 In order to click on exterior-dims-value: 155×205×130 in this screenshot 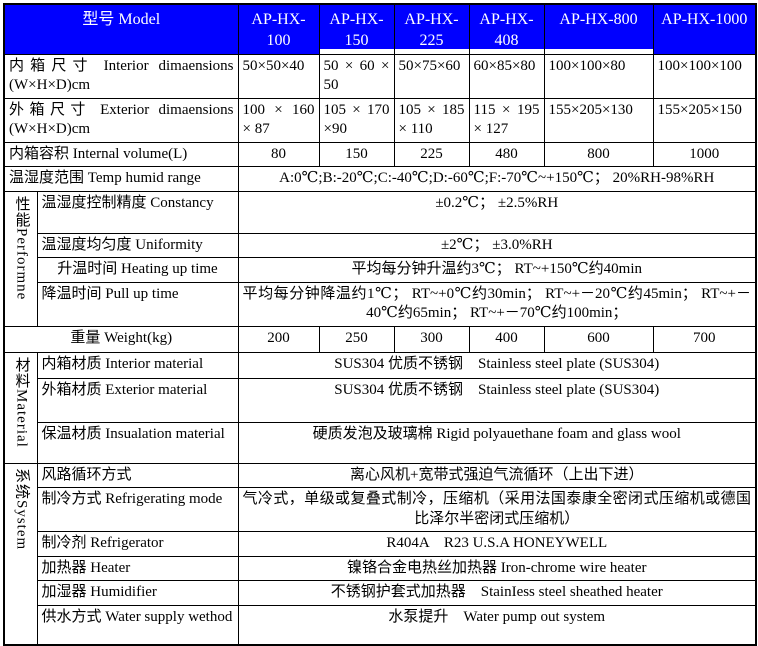, I will do `click(598, 120)`.